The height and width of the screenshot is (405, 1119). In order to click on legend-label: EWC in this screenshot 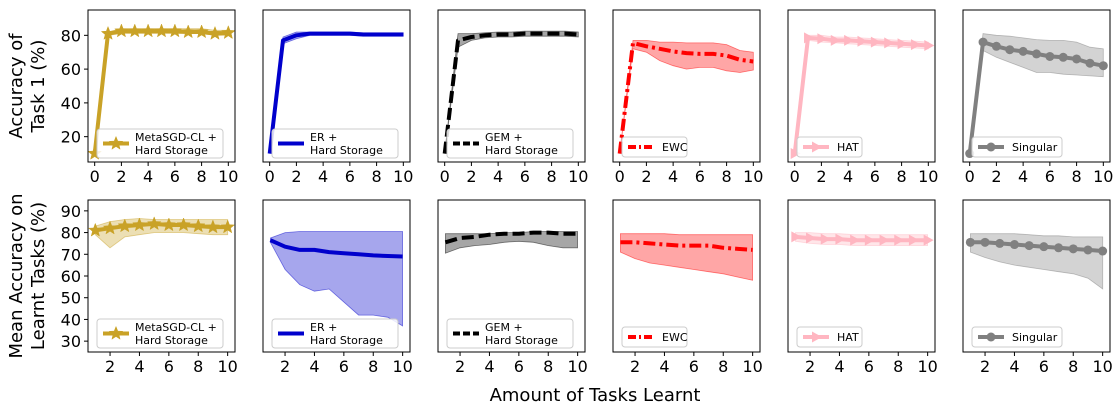, I will do `click(675, 147)`.